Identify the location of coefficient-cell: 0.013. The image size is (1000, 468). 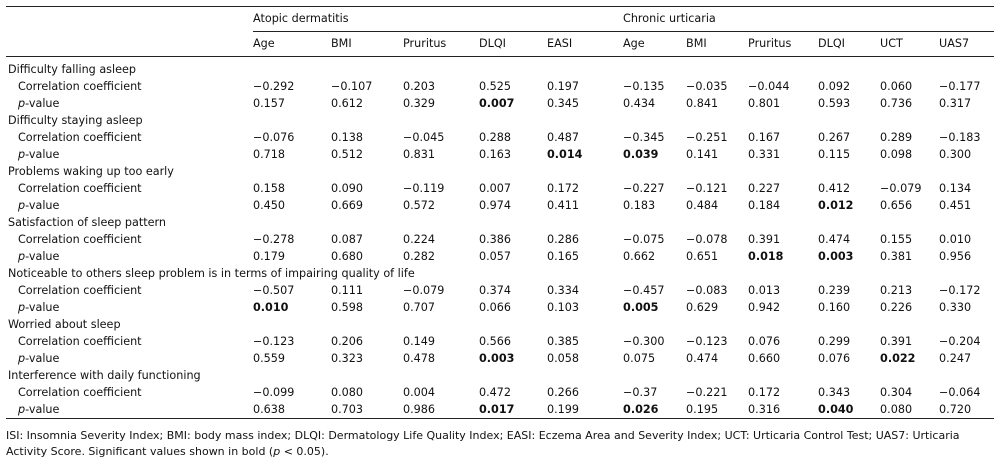
(764, 290).